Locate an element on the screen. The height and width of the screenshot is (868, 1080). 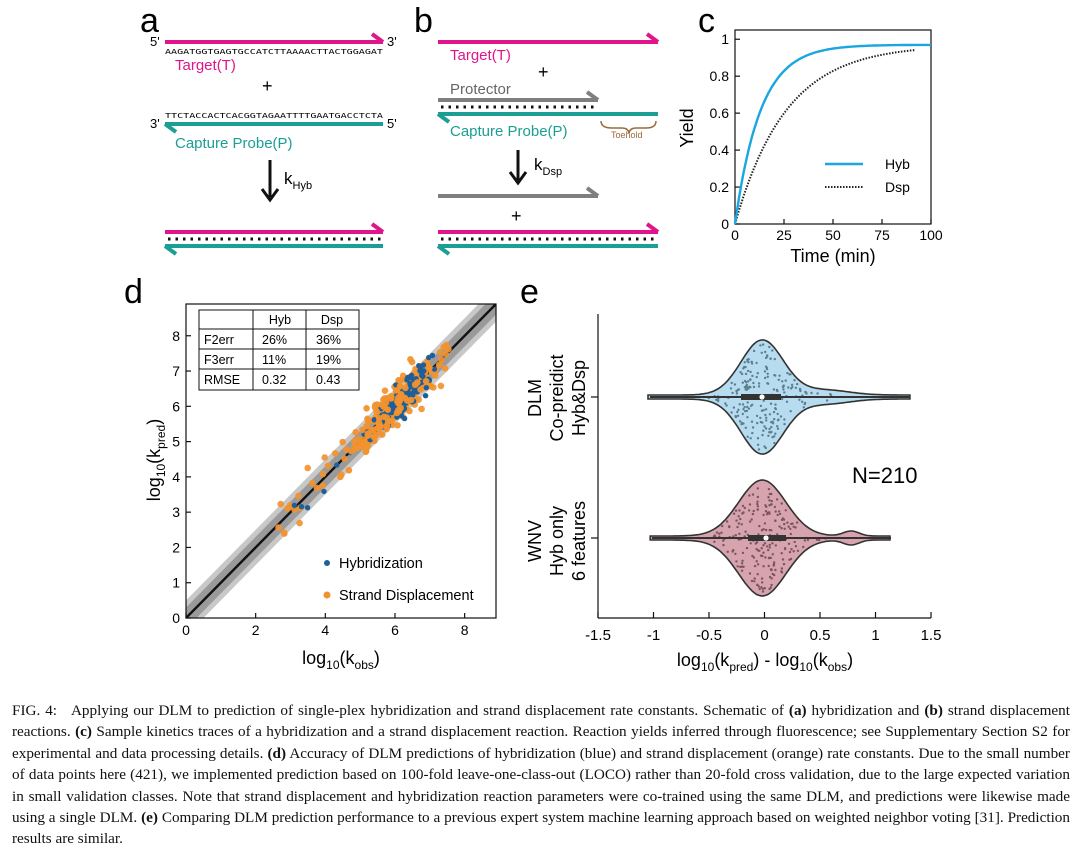
plot-c-ylabel: Yield is located at coordinates (687, 127).